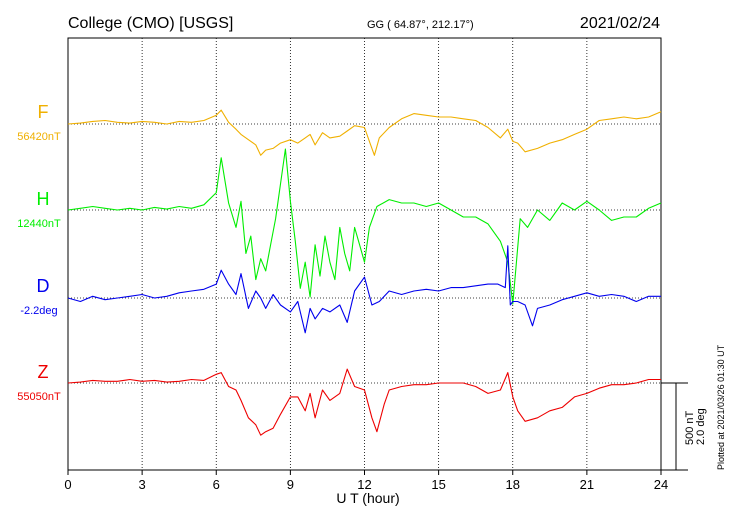 The image size is (730, 520). What do you see at coordinates (67, 484) in the screenshot?
I see `x-tick-label: 0` at bounding box center [67, 484].